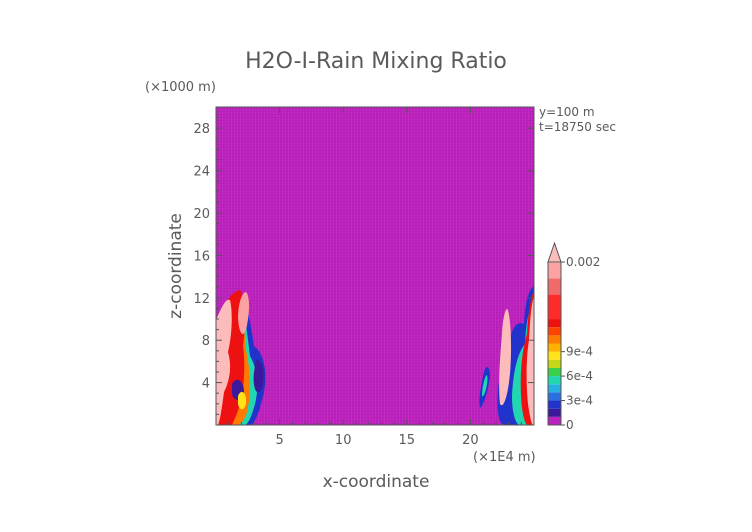  Describe the element at coordinates (573, 336) in the screenshot. I see `colorbar: 0 3e-4 6e-4 9e-4 0.002` at that location.